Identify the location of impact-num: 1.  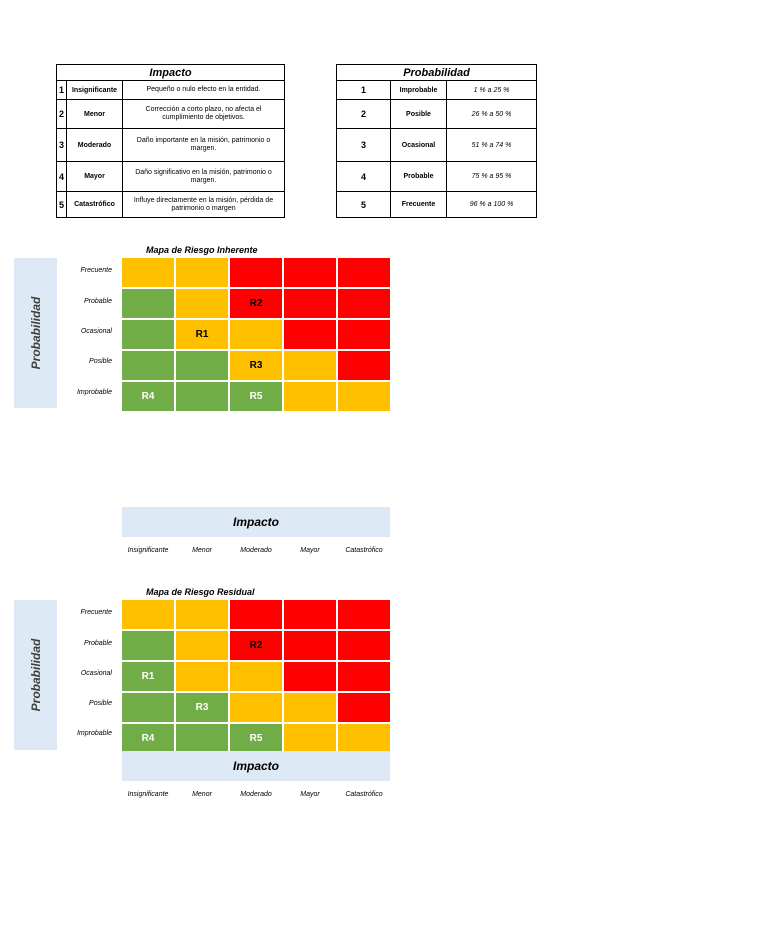
(61, 90).